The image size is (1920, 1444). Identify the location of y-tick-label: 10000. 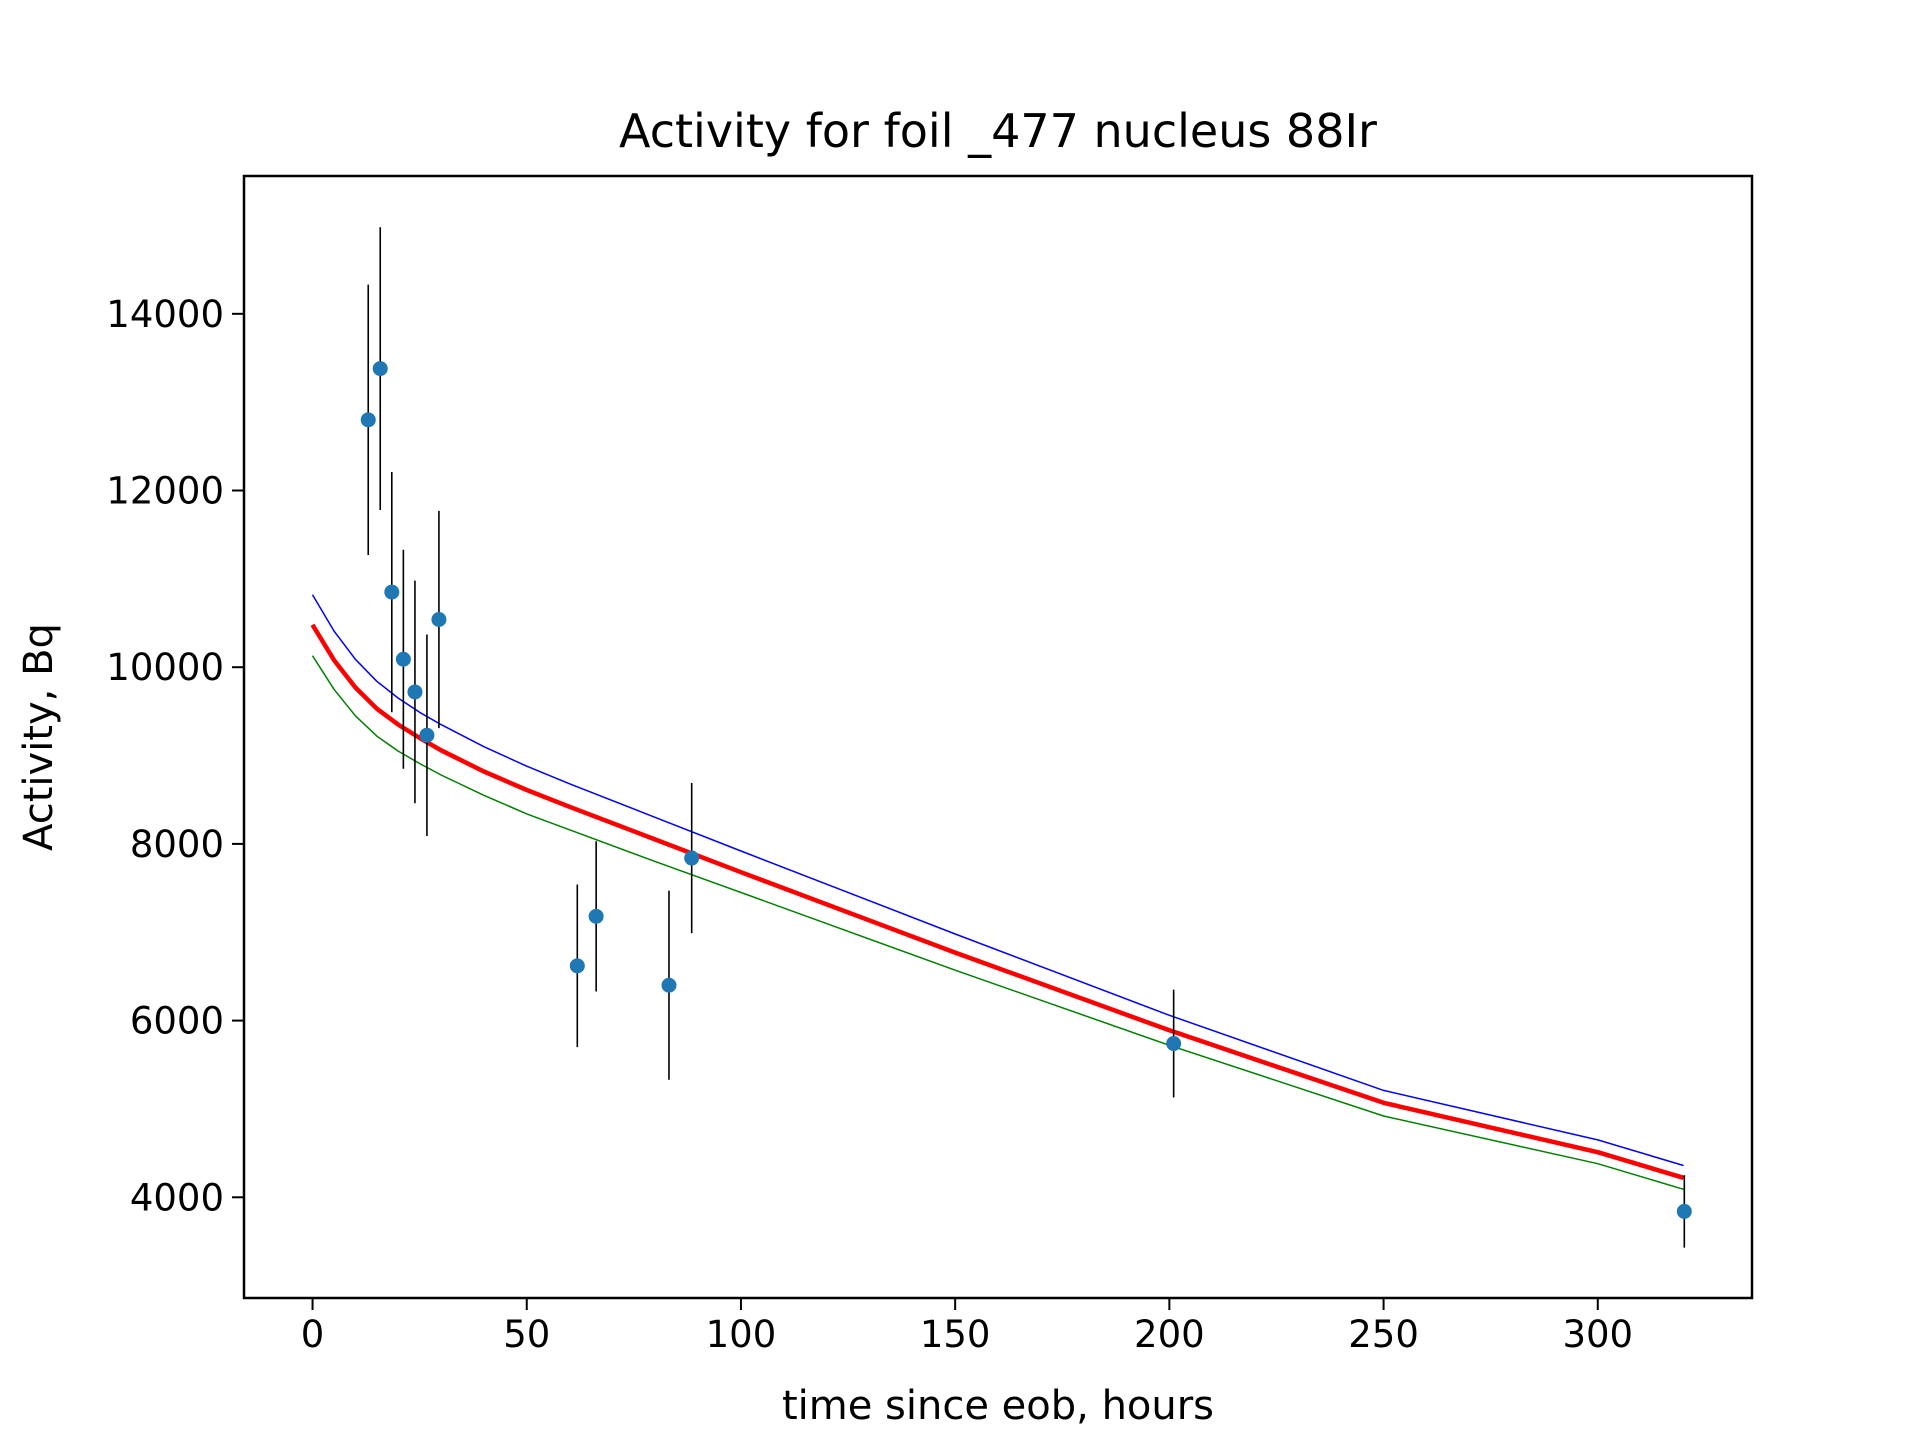
(165, 667).